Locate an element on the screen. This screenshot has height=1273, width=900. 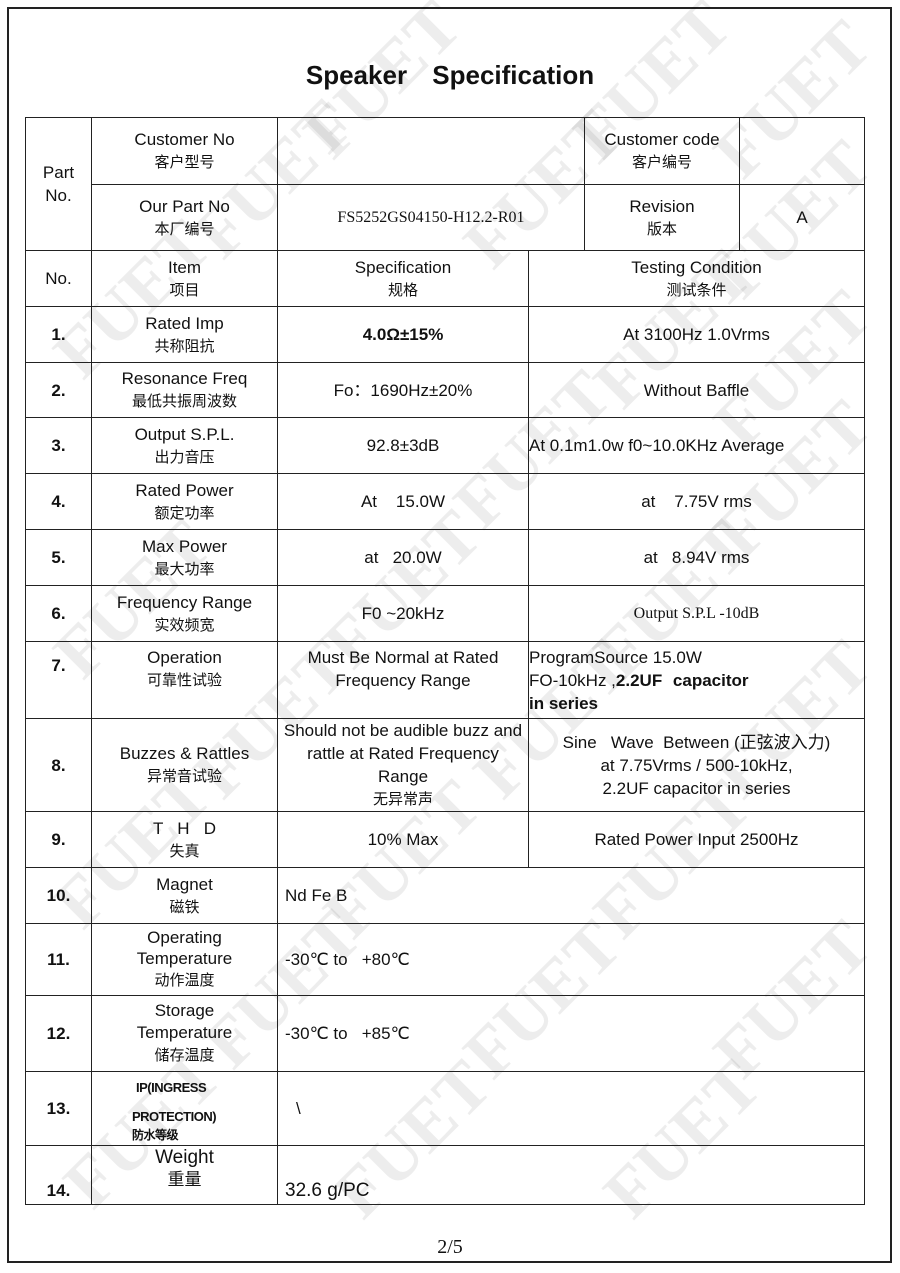
row-no: 9. is located at coordinates (58, 839).